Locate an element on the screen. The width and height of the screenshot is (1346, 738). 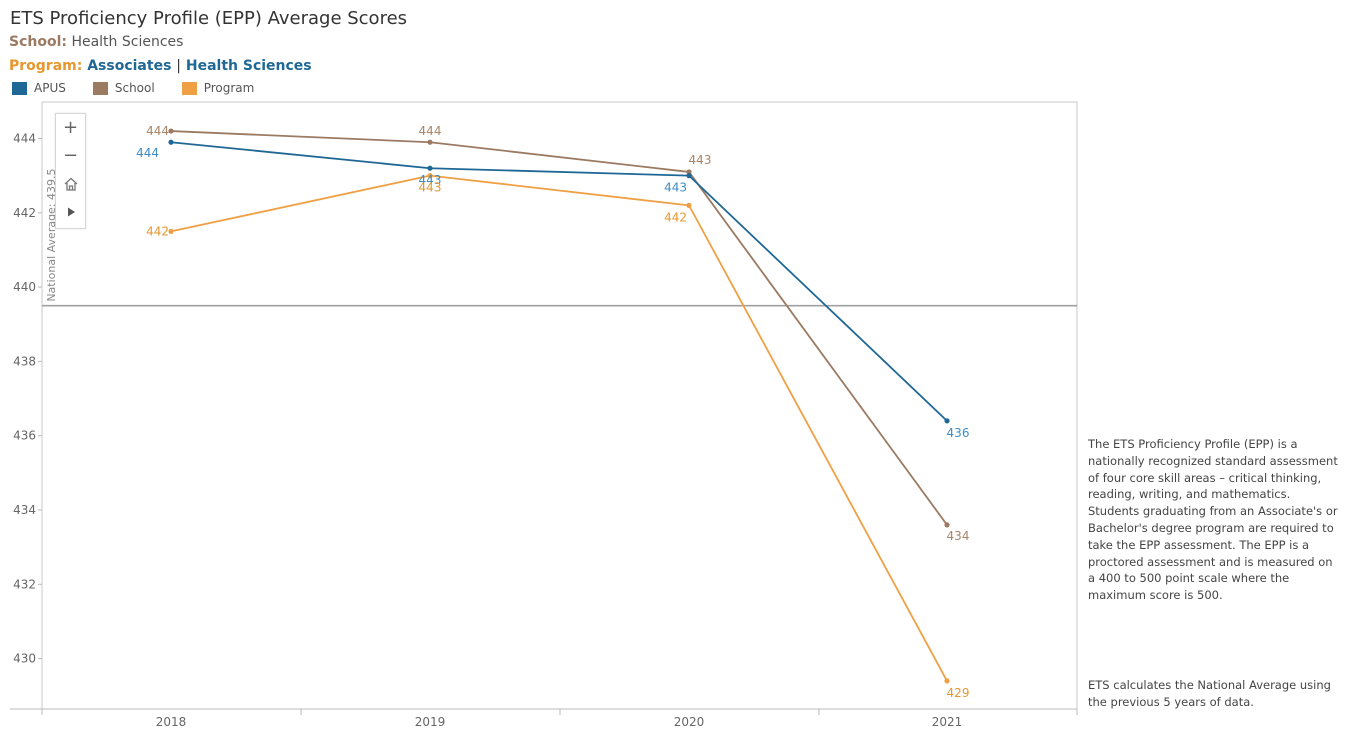
legend-label-apus: APUS is located at coordinates (50, 88).